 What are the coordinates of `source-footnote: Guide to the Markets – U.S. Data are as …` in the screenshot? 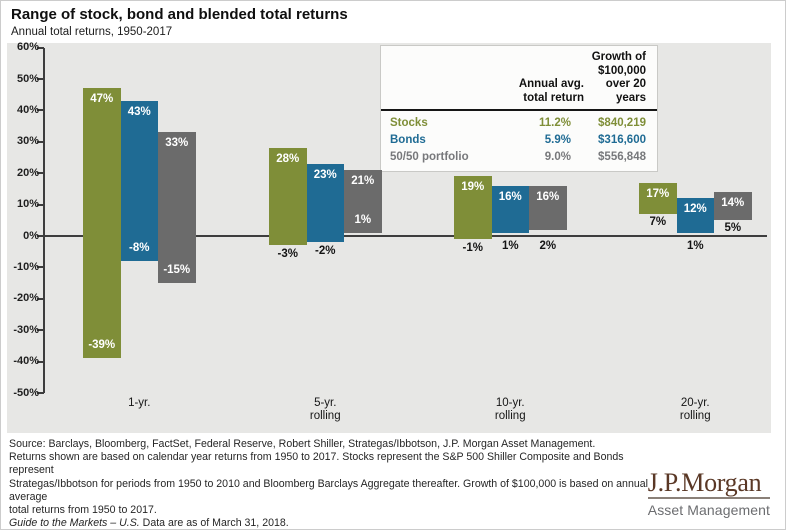 It's located at (331, 523).